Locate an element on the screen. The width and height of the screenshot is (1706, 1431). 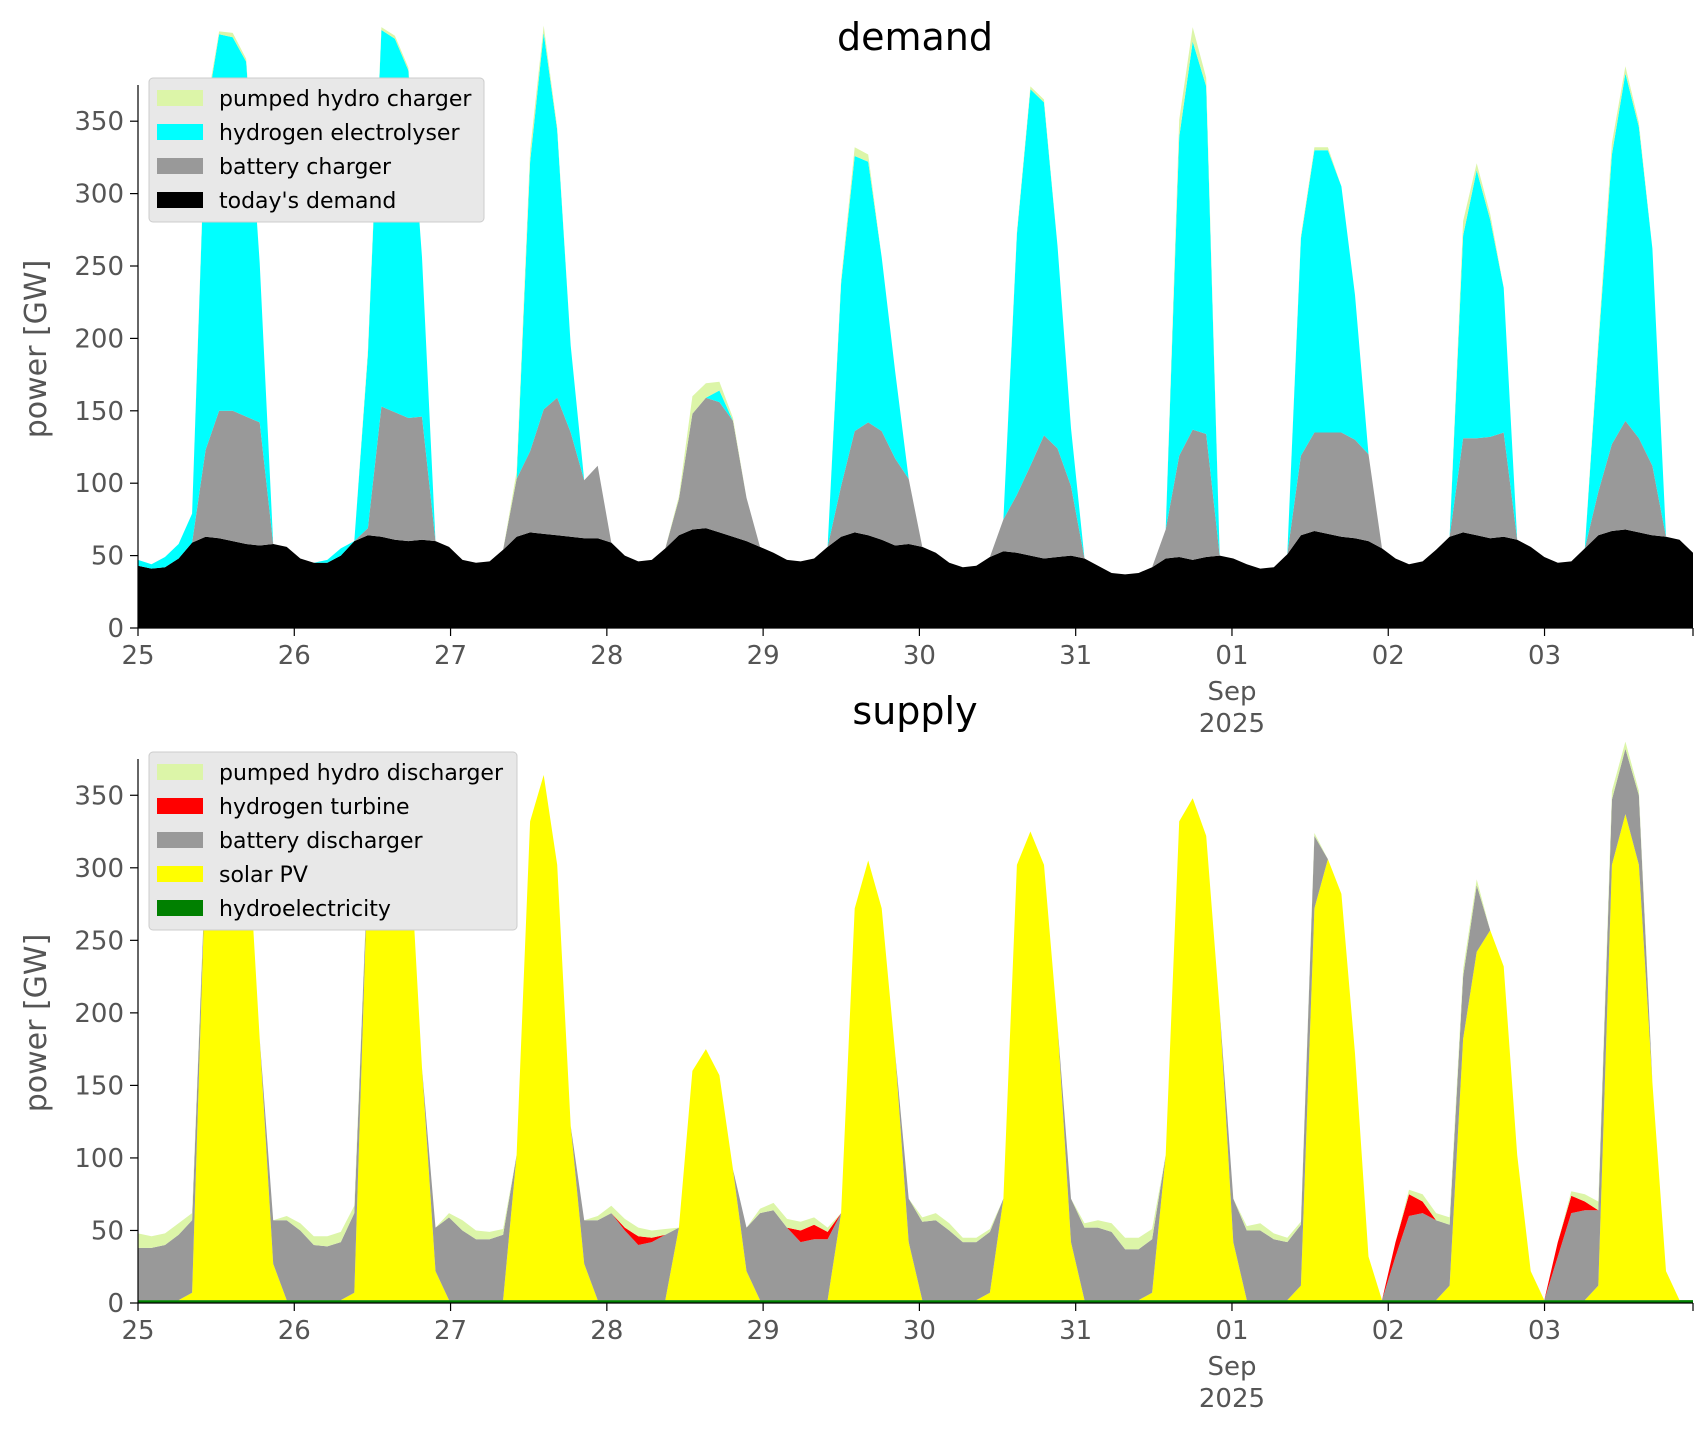
demand-y-axis: 0 50 100 150 200 250 300 350 is located at coordinates (106, 364).